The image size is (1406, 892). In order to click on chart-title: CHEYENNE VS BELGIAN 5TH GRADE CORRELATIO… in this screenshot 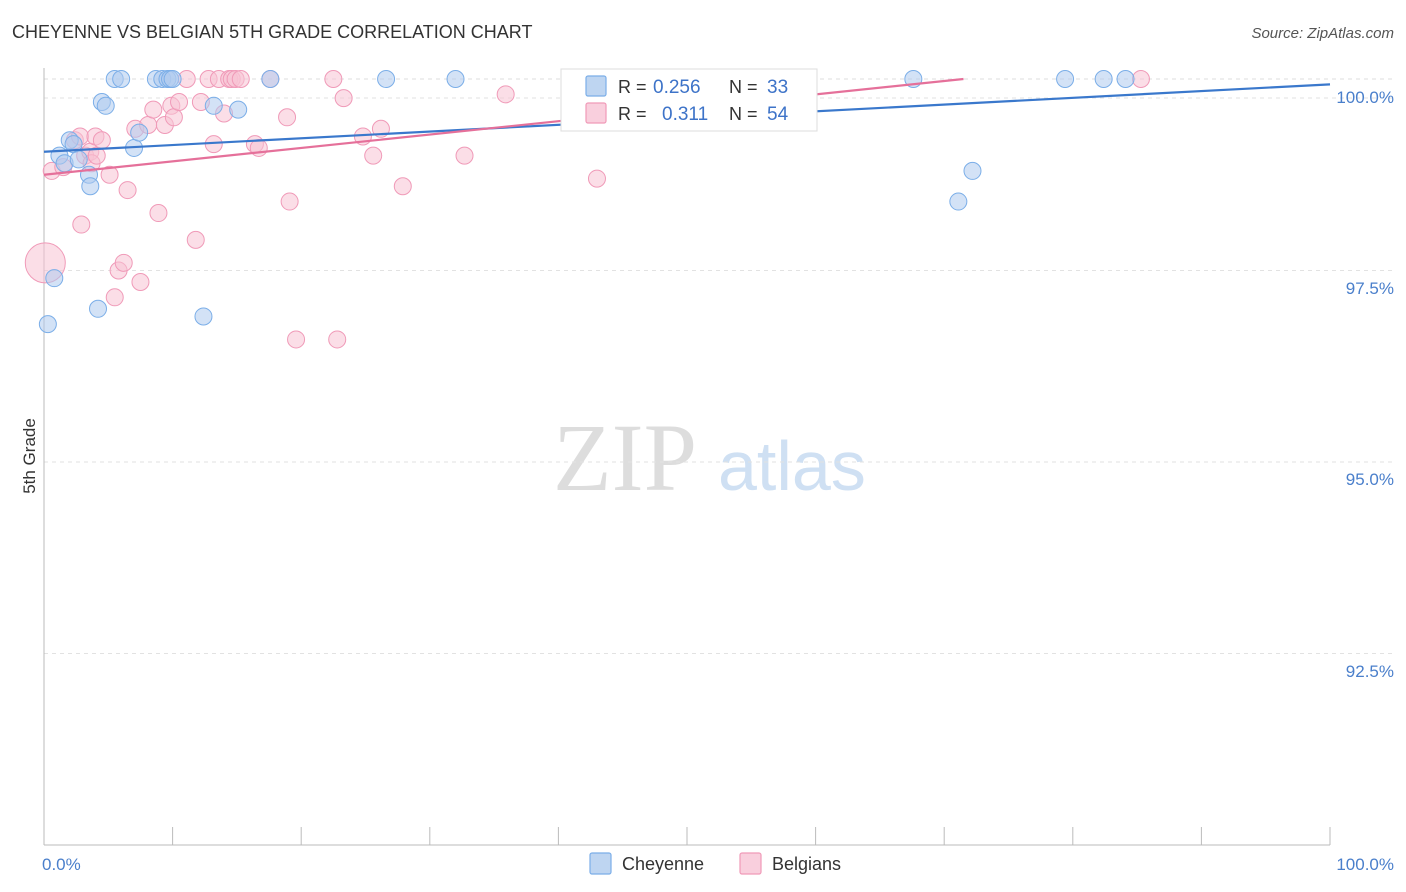, I will do `click(272, 32)`.